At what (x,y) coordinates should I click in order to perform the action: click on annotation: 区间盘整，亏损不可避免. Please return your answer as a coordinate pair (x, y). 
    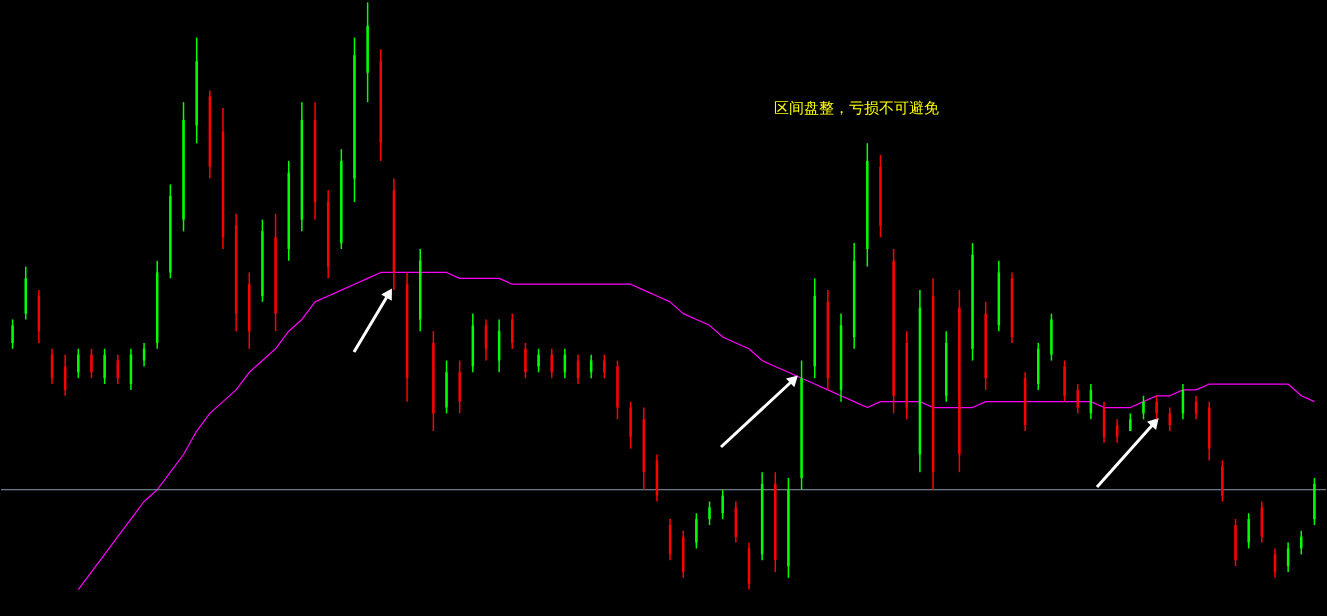
    Looking at the image, I should click on (857, 108).